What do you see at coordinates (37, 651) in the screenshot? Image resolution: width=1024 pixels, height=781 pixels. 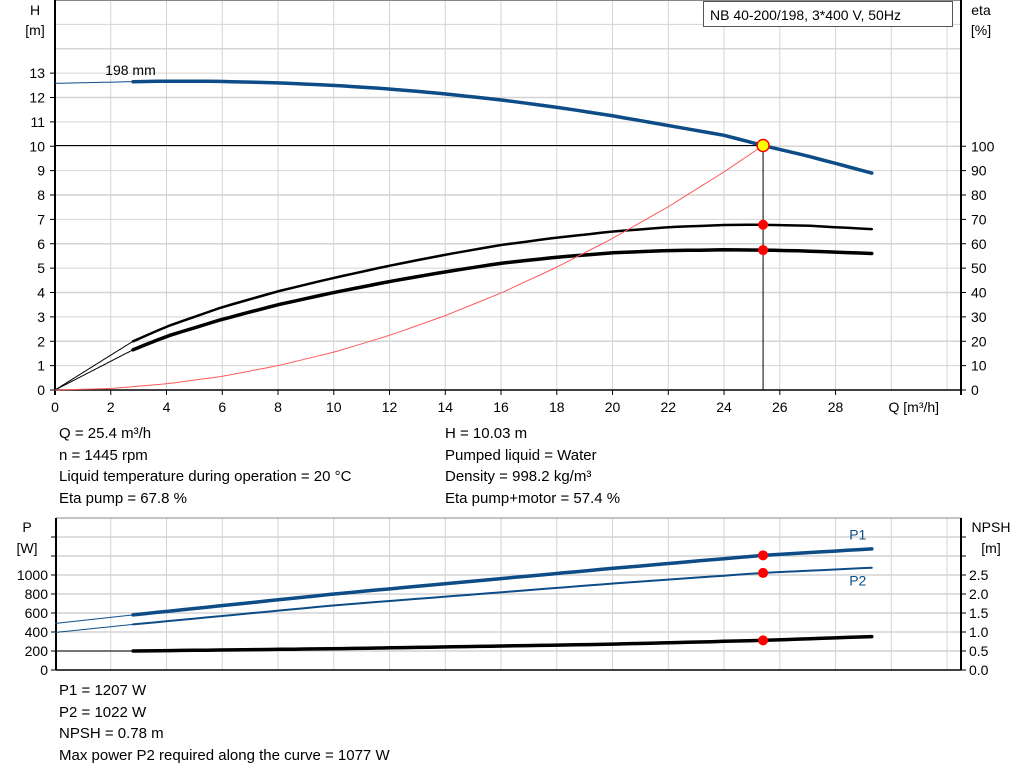 I see `y-tick-label-left: 200` at bounding box center [37, 651].